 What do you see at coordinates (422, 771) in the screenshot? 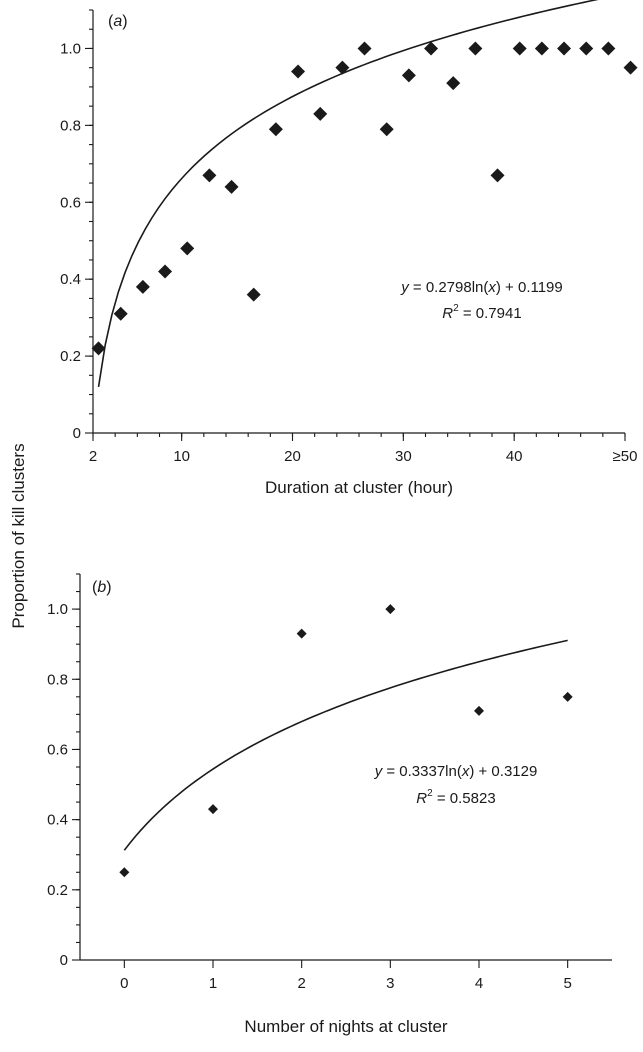
I see `eq-mid: = 0.3337ln(` at bounding box center [422, 771].